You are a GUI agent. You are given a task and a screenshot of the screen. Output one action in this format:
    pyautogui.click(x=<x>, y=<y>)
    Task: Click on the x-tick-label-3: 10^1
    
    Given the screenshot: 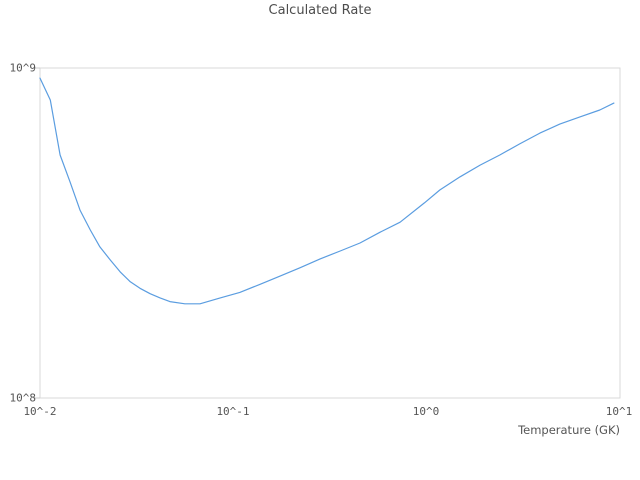 What is the action you would take?
    pyautogui.click(x=619, y=411)
    